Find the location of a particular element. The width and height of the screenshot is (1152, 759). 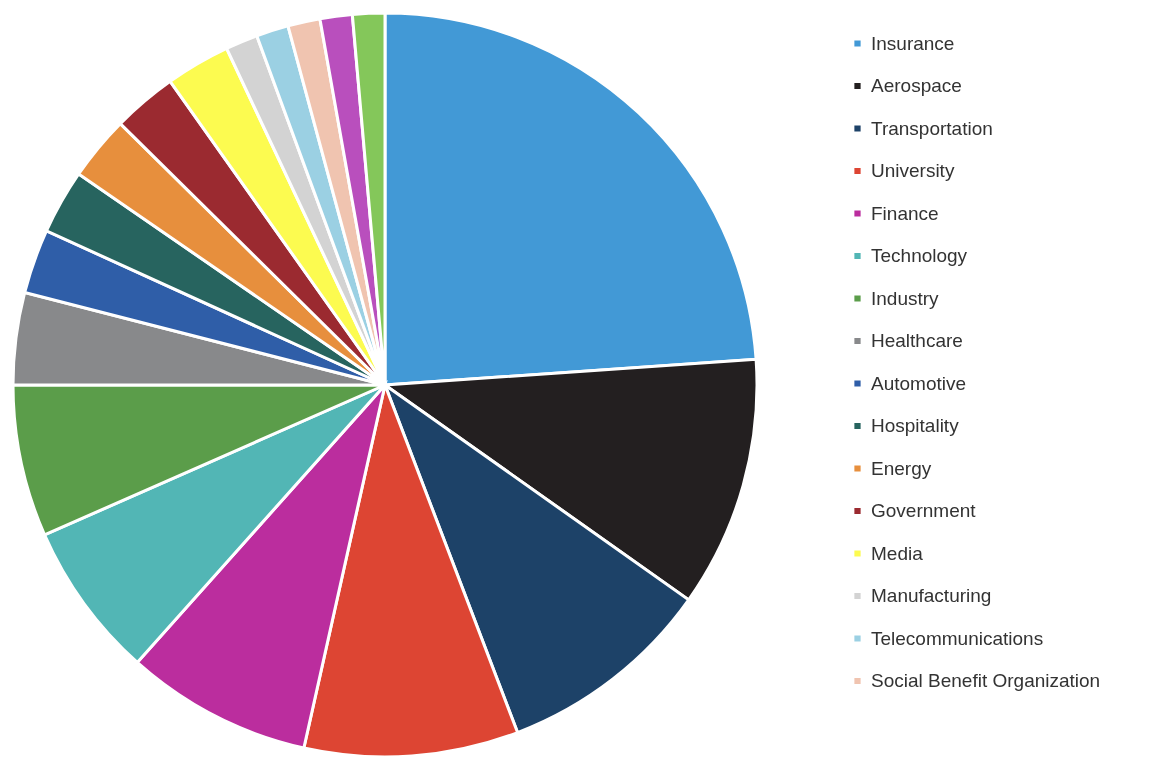

legend-label: Government is located at coordinates (924, 510).